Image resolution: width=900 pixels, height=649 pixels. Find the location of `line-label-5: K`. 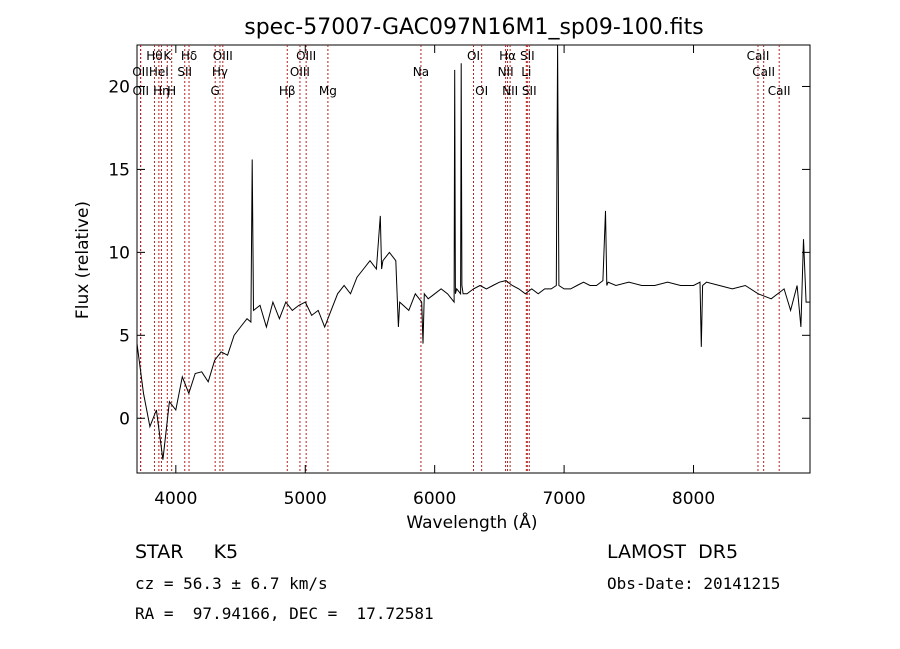

line-label-5: K is located at coordinates (167, 56).